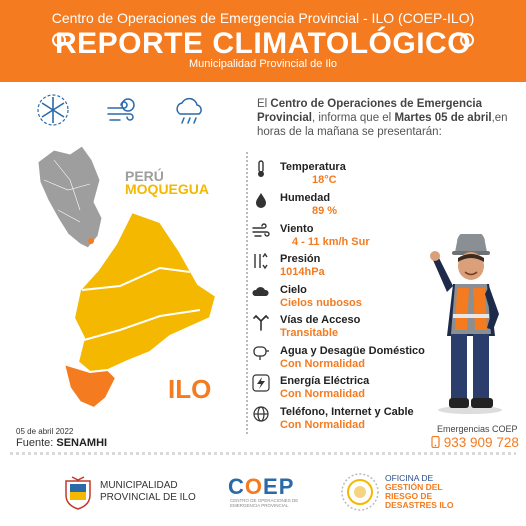  What do you see at coordinates (261, 230) in the screenshot?
I see `wind-icon` at bounding box center [261, 230].